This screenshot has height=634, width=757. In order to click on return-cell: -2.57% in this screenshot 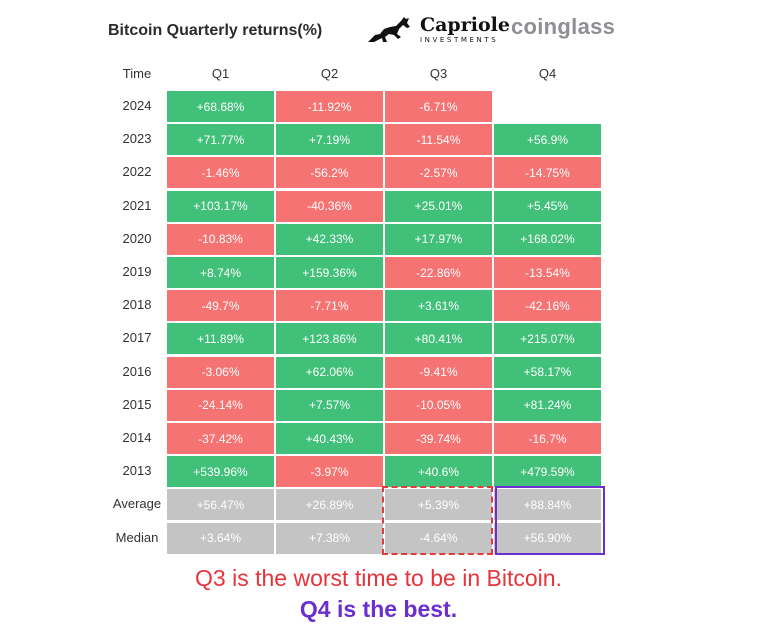, I will do `click(438, 173)`.